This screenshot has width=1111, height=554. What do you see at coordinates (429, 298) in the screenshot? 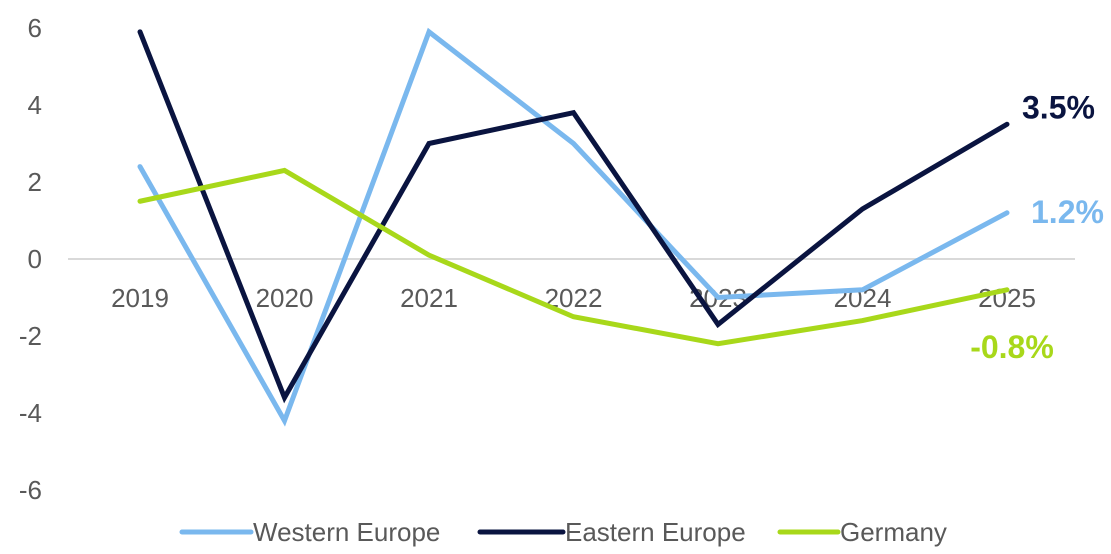
I see `x-tick-label: 2021` at bounding box center [429, 298].